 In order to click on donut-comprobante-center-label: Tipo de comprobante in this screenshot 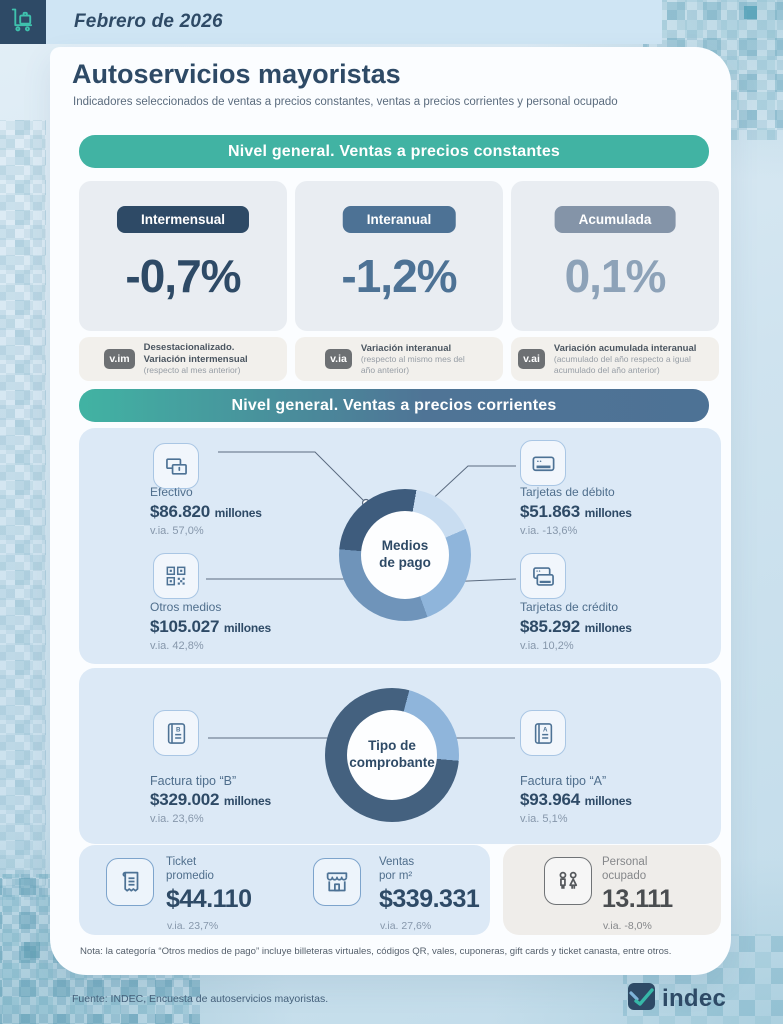, I will do `click(392, 755)`.